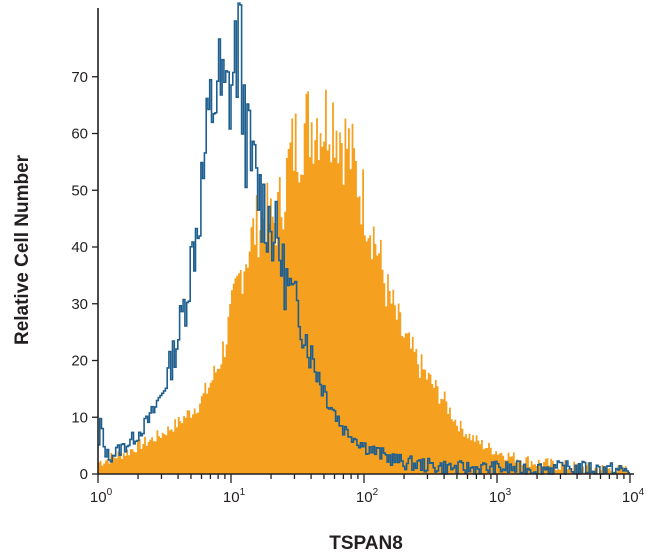  Describe the element at coordinates (101, 496) in the screenshot. I see `x-tick-label-1e0: 10⁰` at that location.